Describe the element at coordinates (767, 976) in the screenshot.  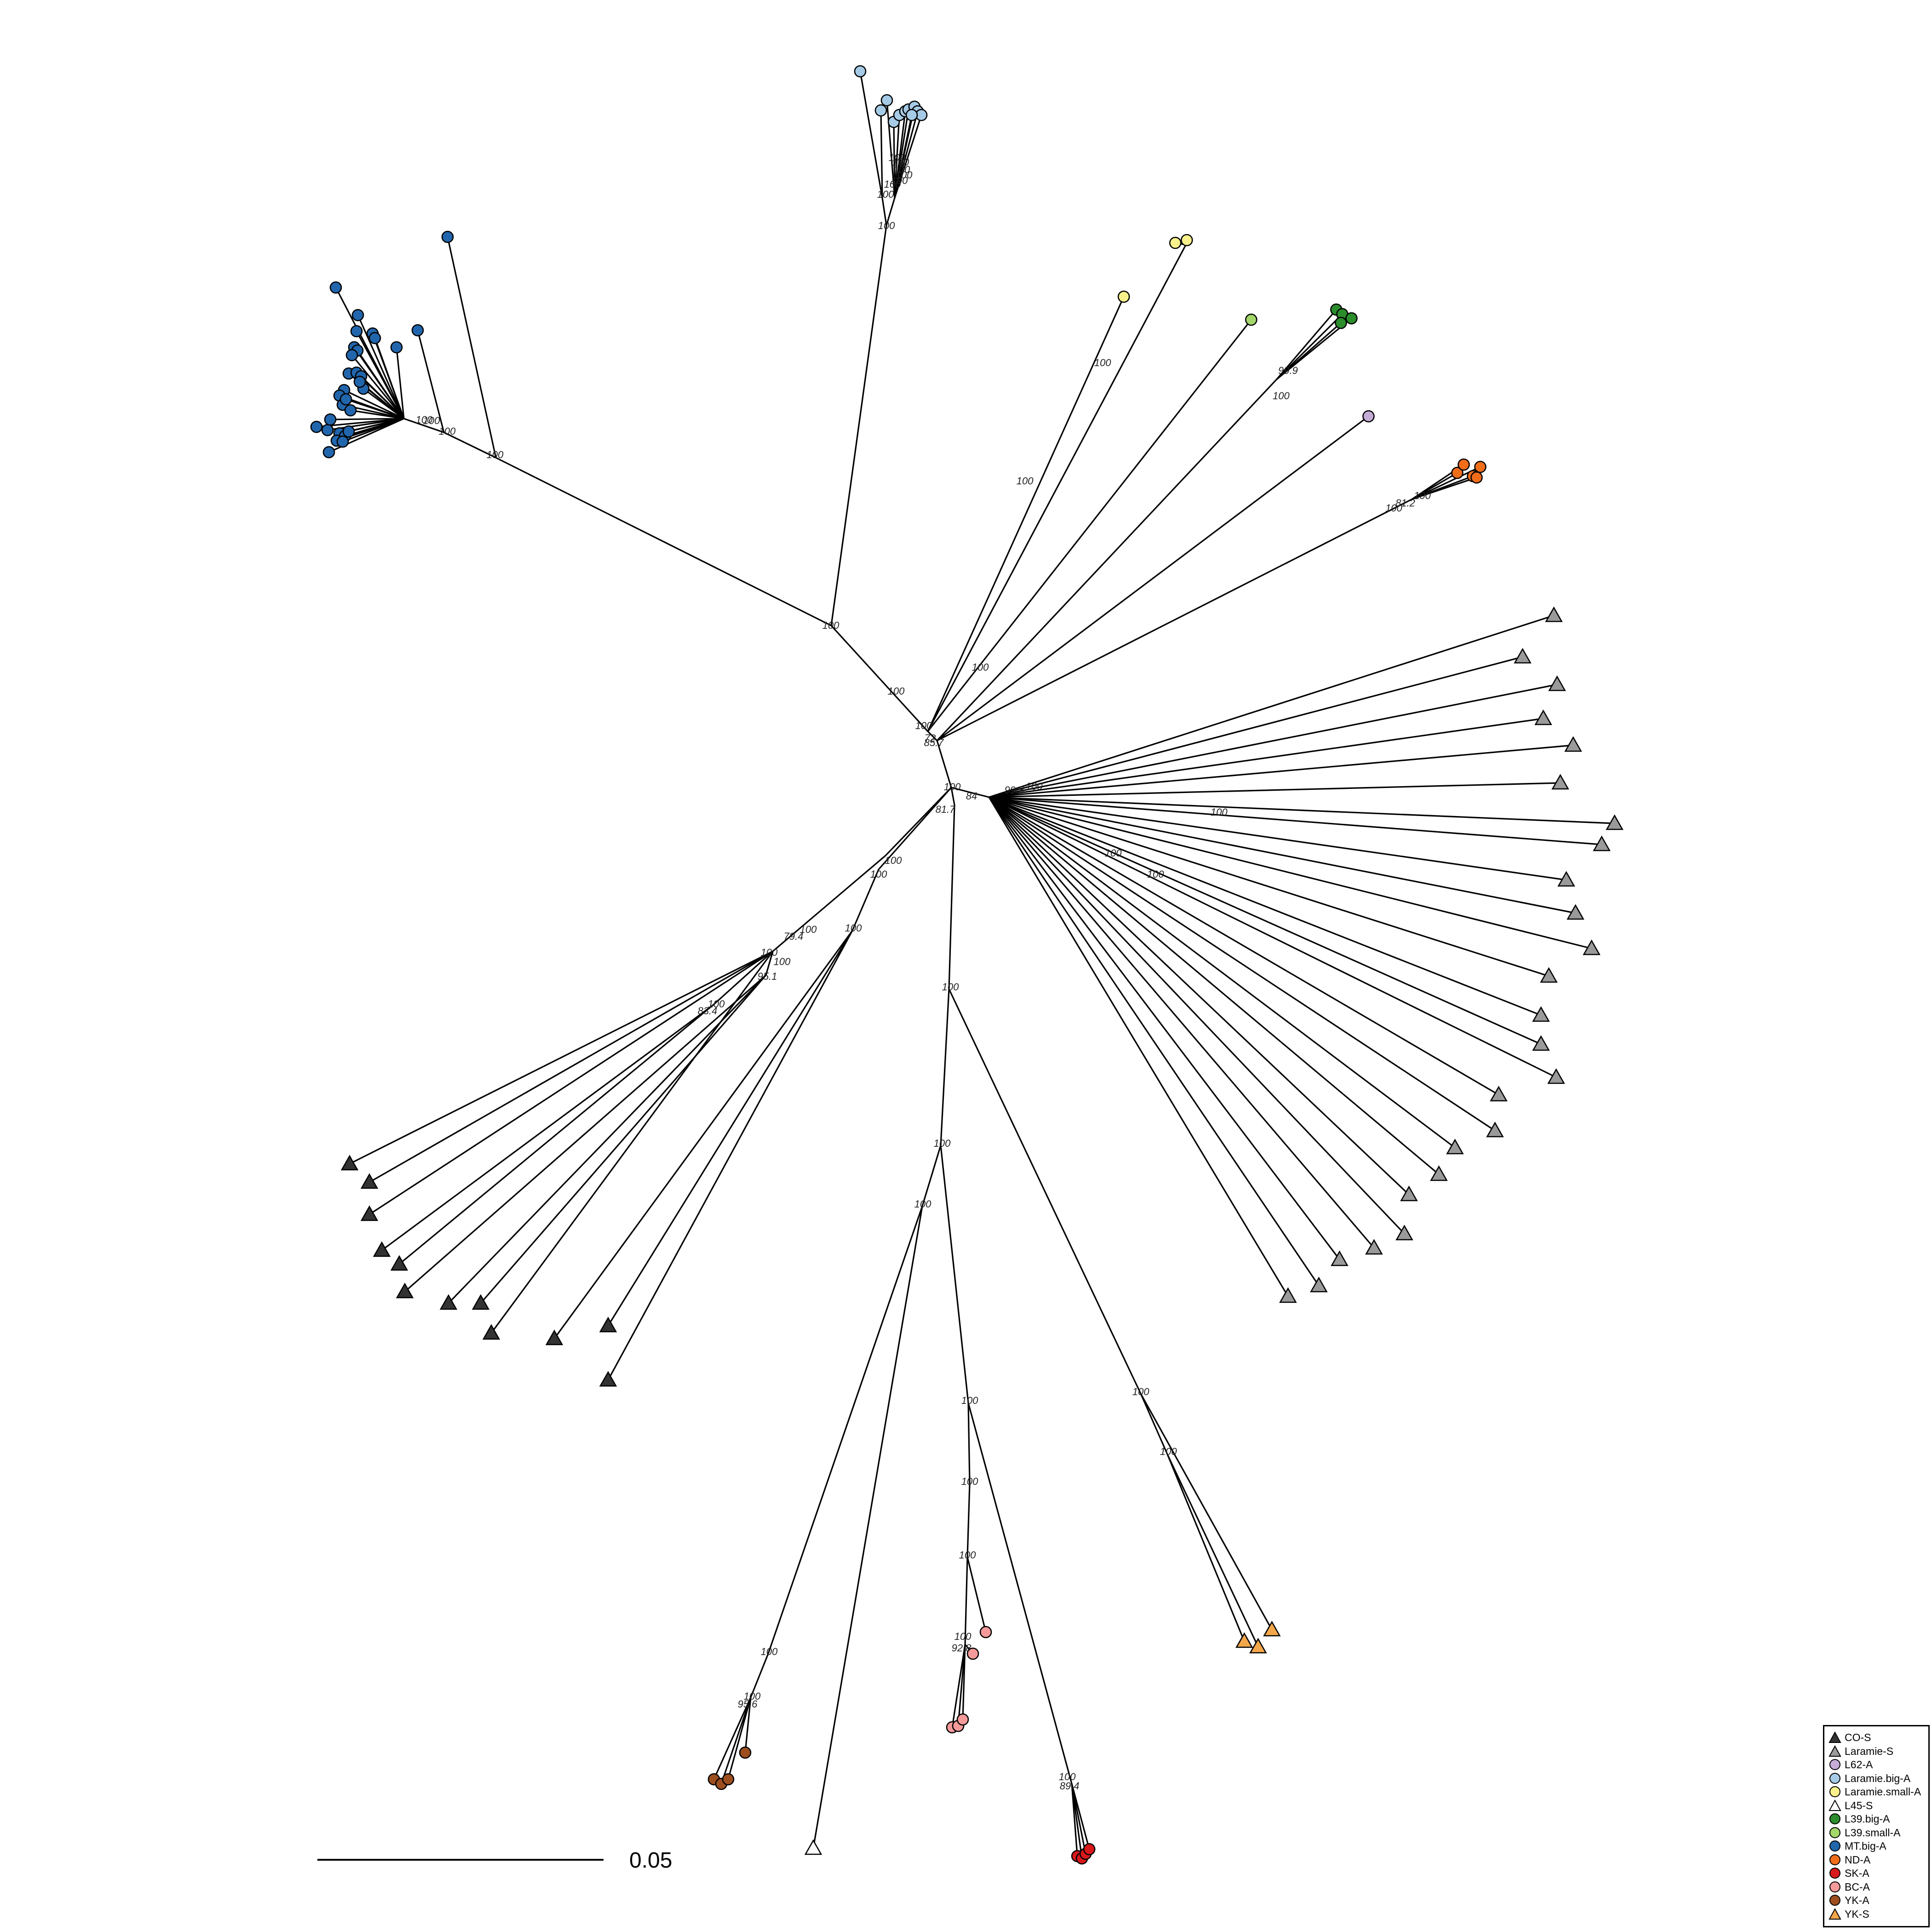
I see `bootstrap-label: 95.1` at that location.